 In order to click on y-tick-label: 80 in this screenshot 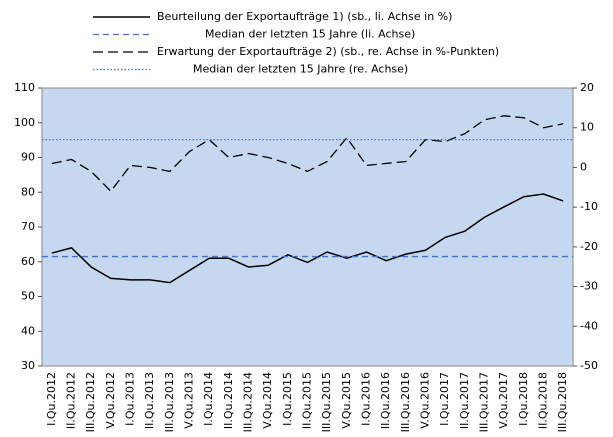, I will do `click(28, 191)`.